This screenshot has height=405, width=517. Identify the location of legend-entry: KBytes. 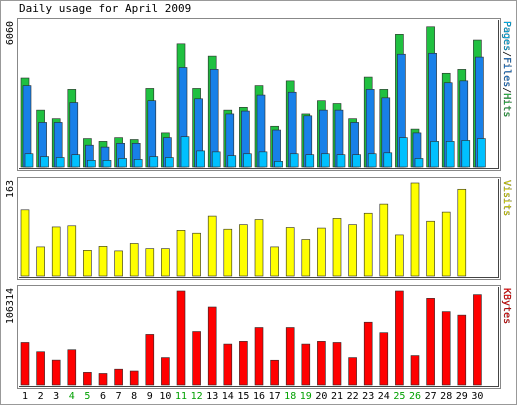
(506, 306).